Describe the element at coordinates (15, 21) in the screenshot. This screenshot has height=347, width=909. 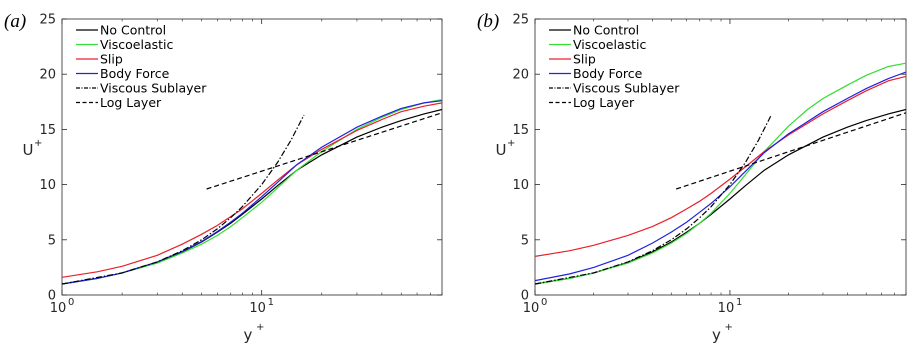
I see `panel-label: (a)` at that location.